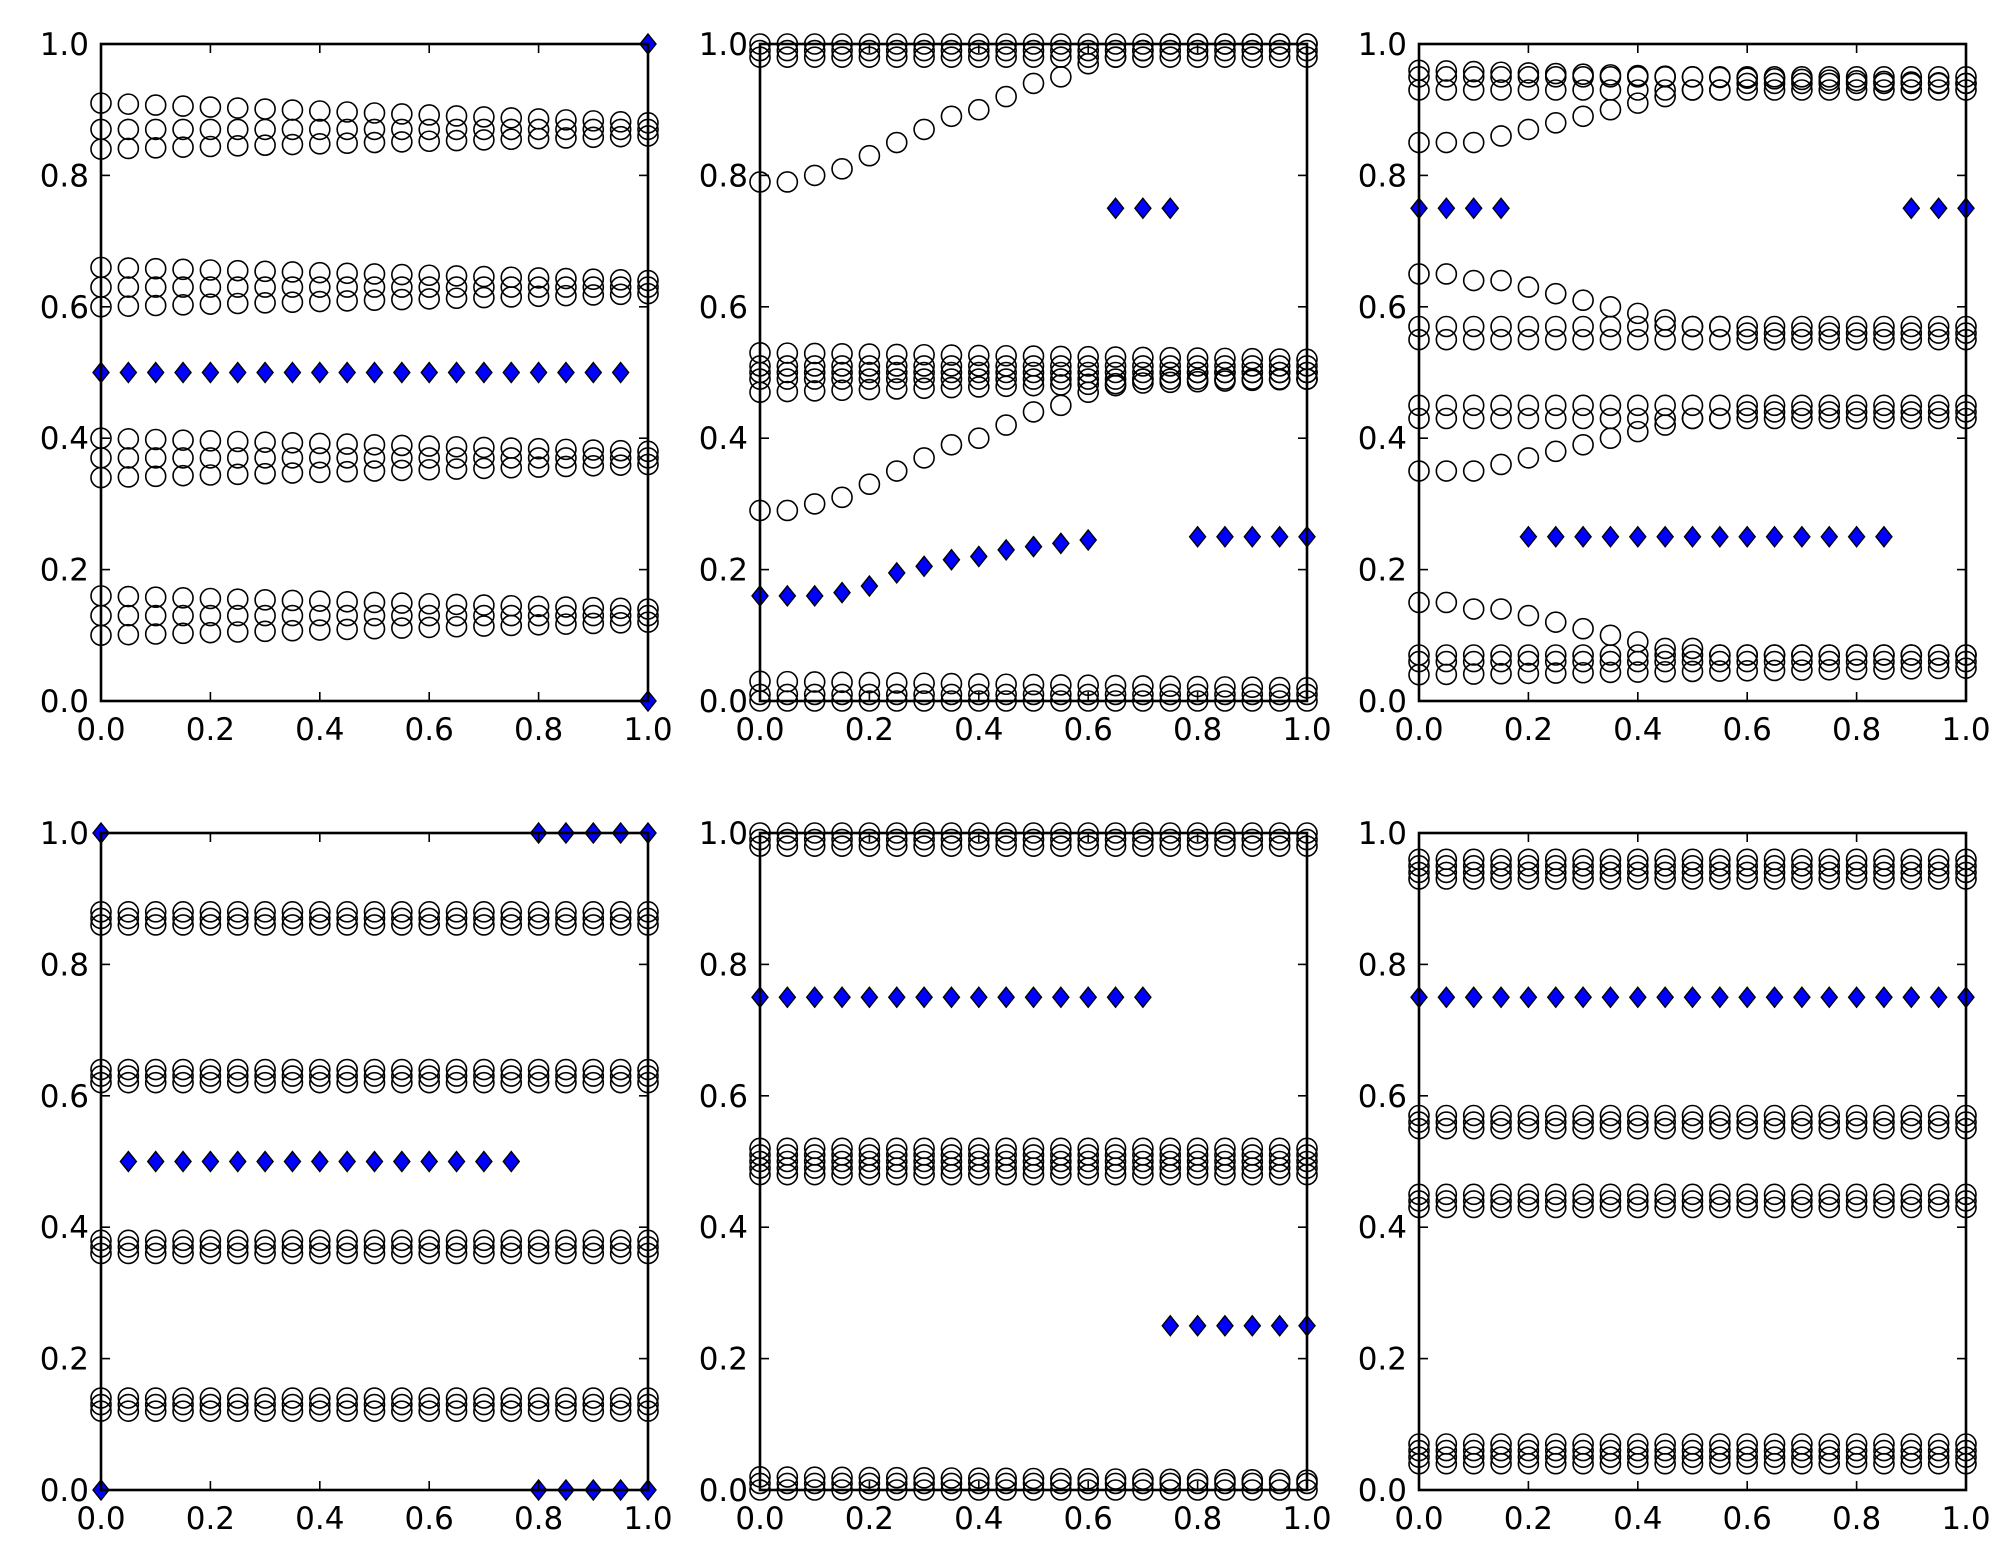 This screenshot has height=1565, width=2011. Describe the element at coordinates (1088, 730) in the screenshot. I see `x-tick-label: 0.6` at that location.